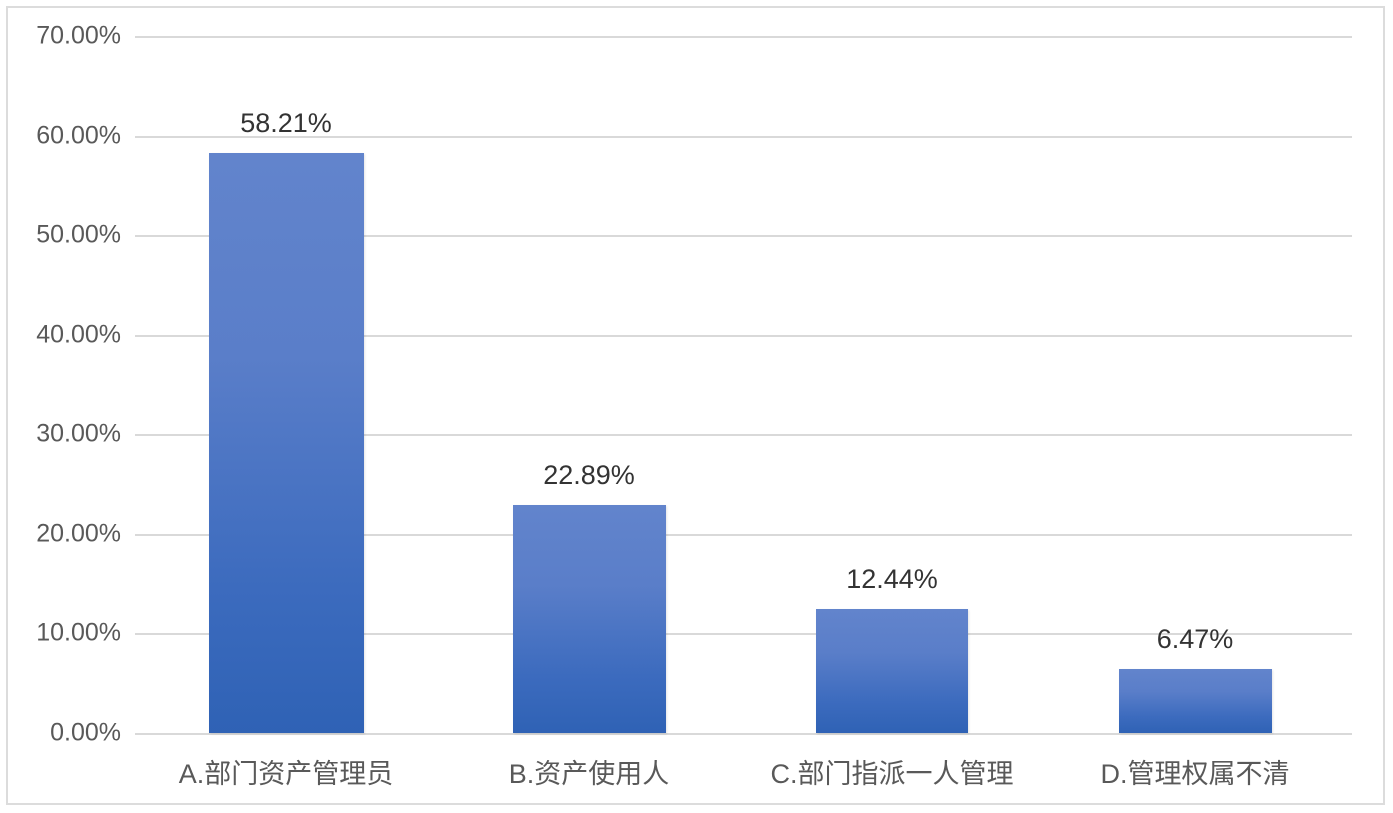 The image size is (1393, 813). What do you see at coordinates (78, 234) in the screenshot?
I see `y-axis-tick-label: 50.00%` at bounding box center [78, 234].